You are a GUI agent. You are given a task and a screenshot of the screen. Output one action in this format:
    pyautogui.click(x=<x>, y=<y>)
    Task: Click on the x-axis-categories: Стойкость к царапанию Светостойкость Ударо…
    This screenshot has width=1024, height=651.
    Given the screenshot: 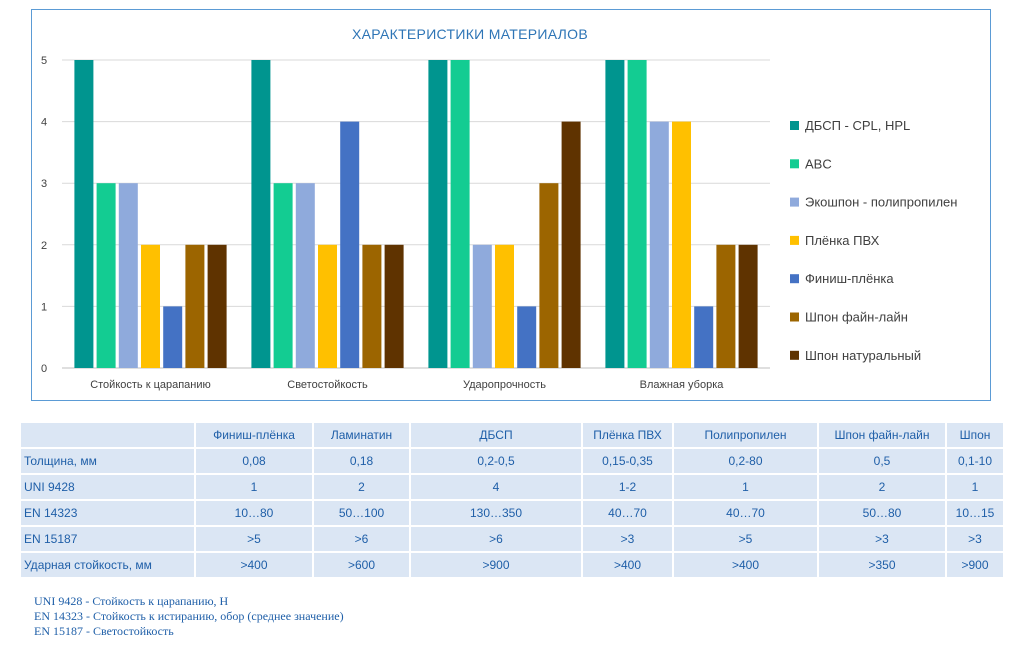 What is the action you would take?
    pyautogui.click(x=407, y=385)
    